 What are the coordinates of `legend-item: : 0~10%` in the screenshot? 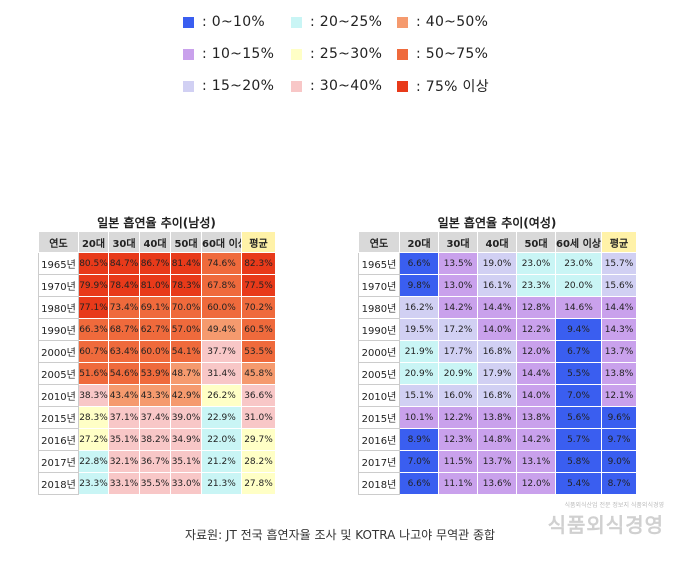 It's located at (237, 22).